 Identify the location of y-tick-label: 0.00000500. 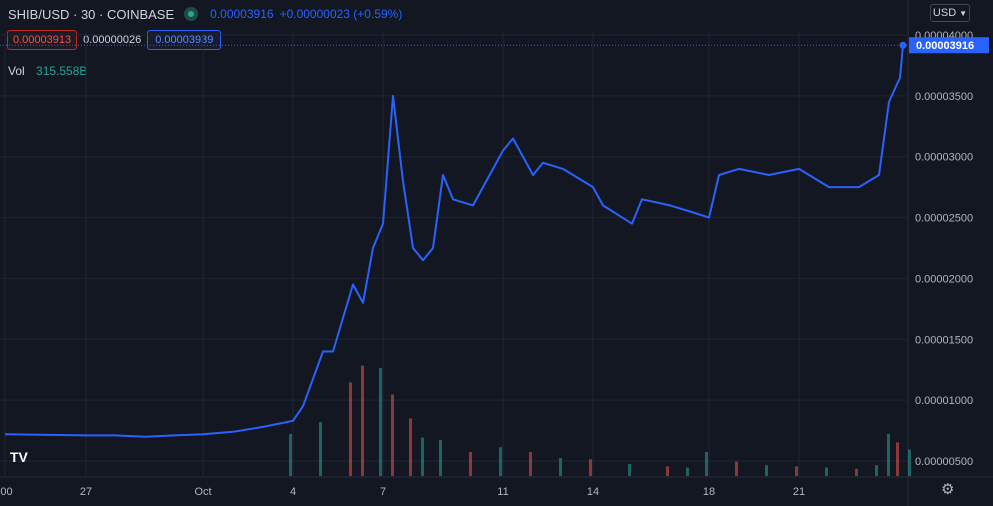
(944, 462).